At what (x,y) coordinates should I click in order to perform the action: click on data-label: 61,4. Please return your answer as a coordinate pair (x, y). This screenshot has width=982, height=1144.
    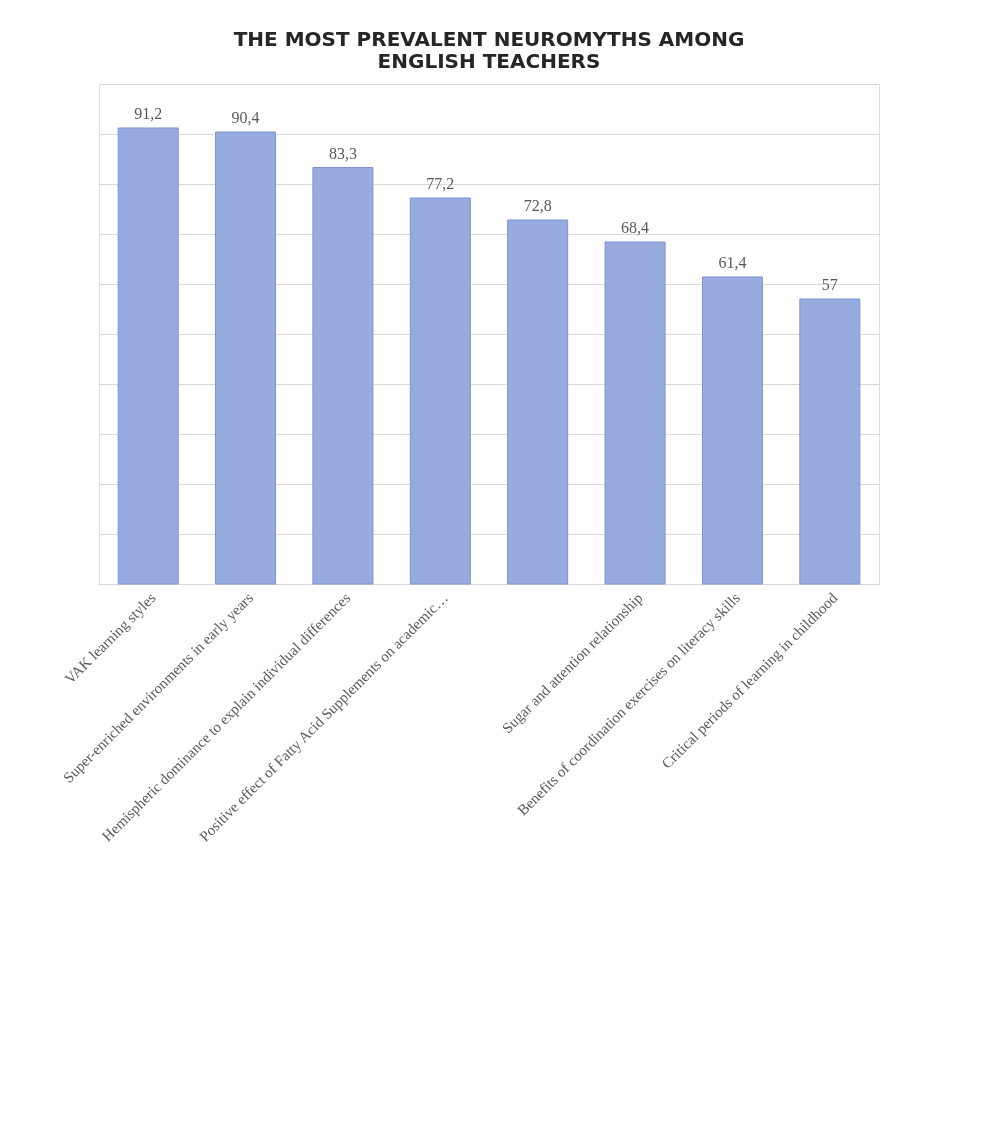
    Looking at the image, I should click on (732, 262).